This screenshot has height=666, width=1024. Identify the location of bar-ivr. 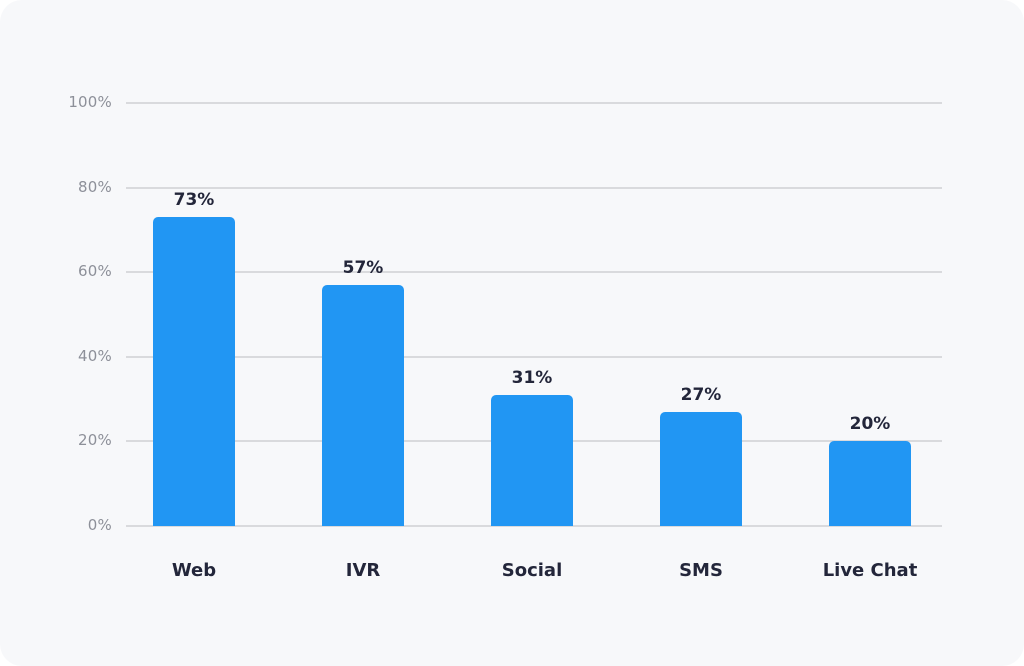
(363, 405).